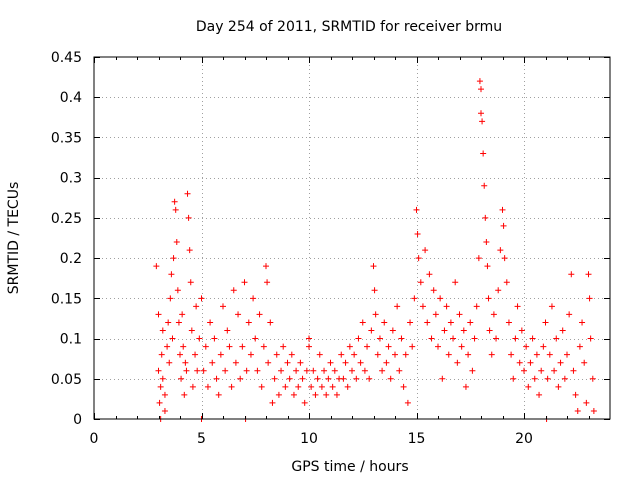 This screenshot has height=480, width=640. I want to click on x-tick-labels: 0 5 10 15 20, so click(311, 439).